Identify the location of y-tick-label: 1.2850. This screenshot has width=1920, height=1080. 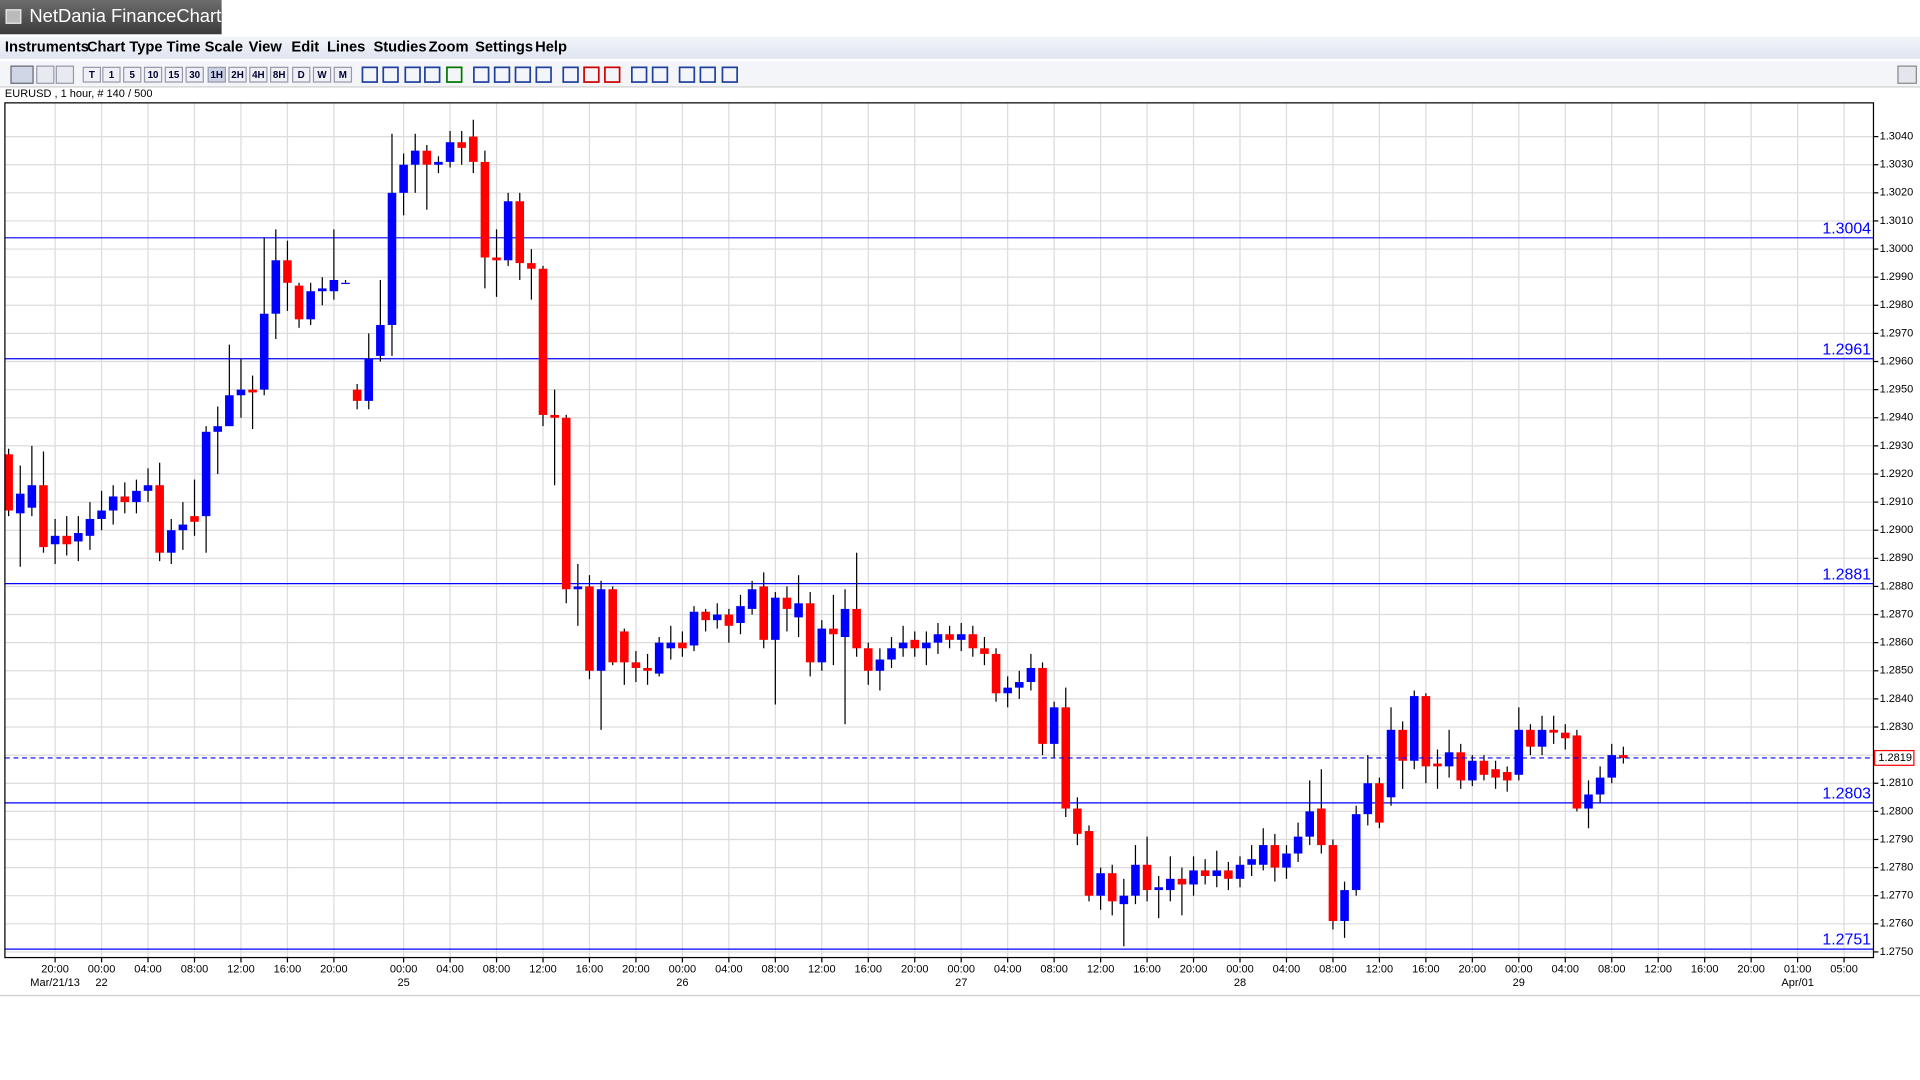
(1897, 671).